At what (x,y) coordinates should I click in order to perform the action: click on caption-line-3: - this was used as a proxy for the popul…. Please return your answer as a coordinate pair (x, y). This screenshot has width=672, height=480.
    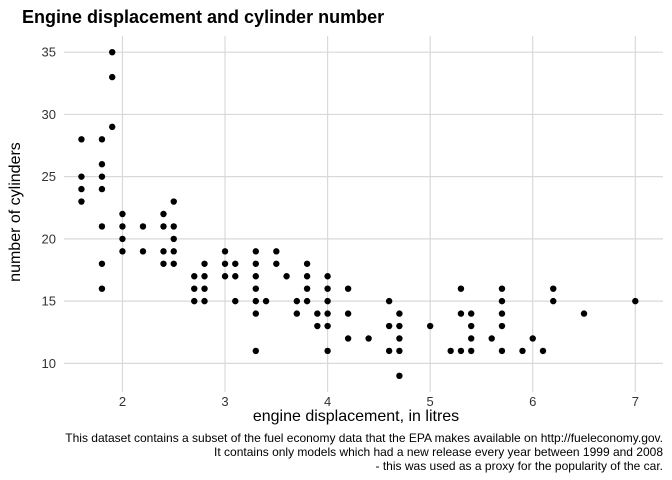
    Looking at the image, I should click on (519, 466).